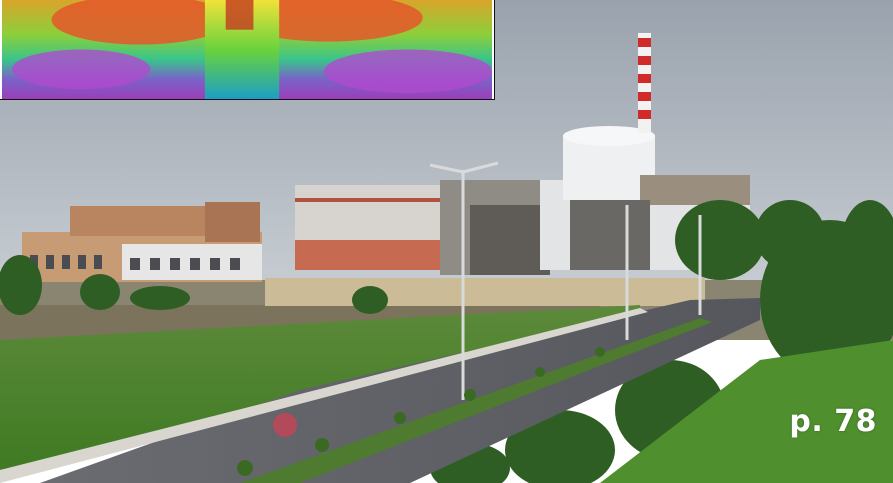 The width and height of the screenshot is (893, 483). I want to click on thermal-hot-left, so click(140, 22).